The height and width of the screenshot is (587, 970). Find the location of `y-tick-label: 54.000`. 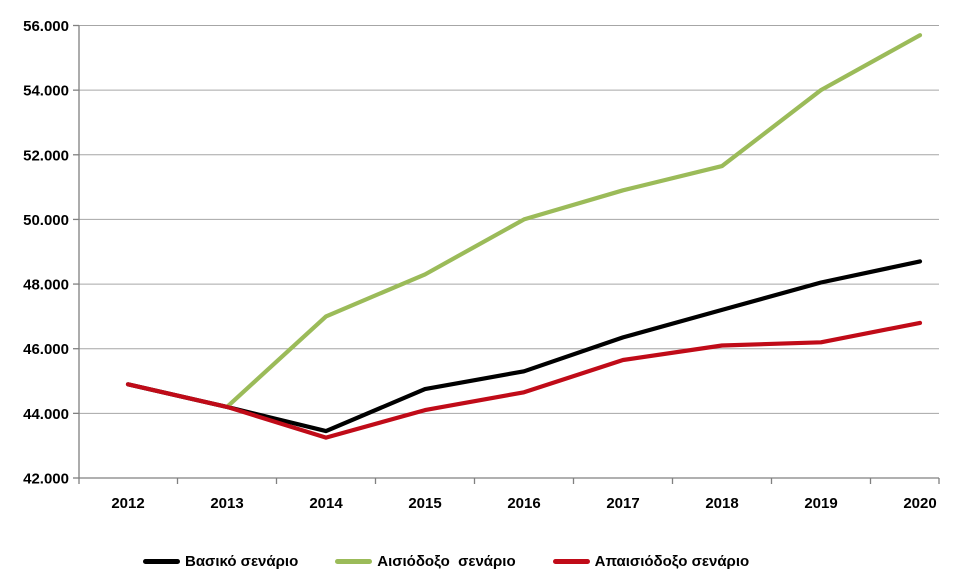

y-tick-label: 54.000 is located at coordinates (46, 91).